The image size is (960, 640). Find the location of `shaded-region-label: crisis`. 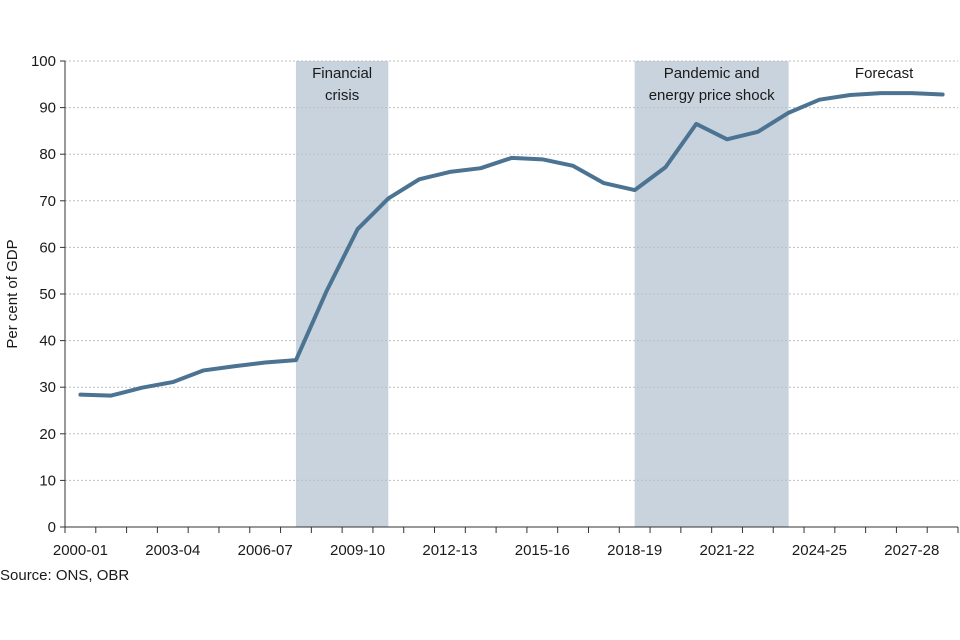

shaded-region-label: crisis is located at coordinates (342, 95).